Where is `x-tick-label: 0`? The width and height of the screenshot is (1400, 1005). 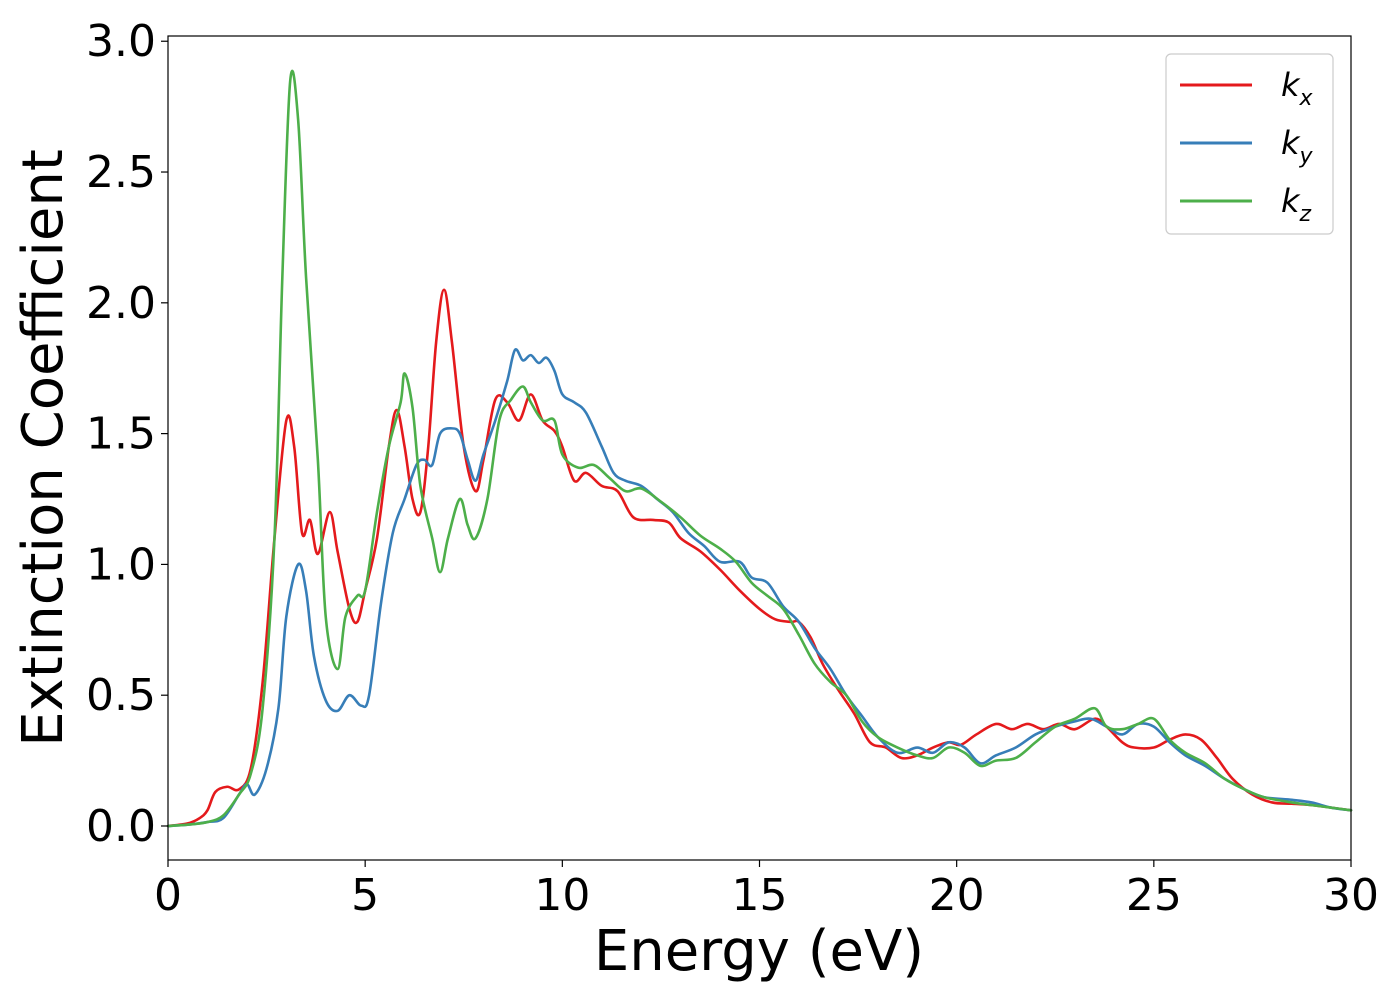
x-tick-label: 0 is located at coordinates (168, 895).